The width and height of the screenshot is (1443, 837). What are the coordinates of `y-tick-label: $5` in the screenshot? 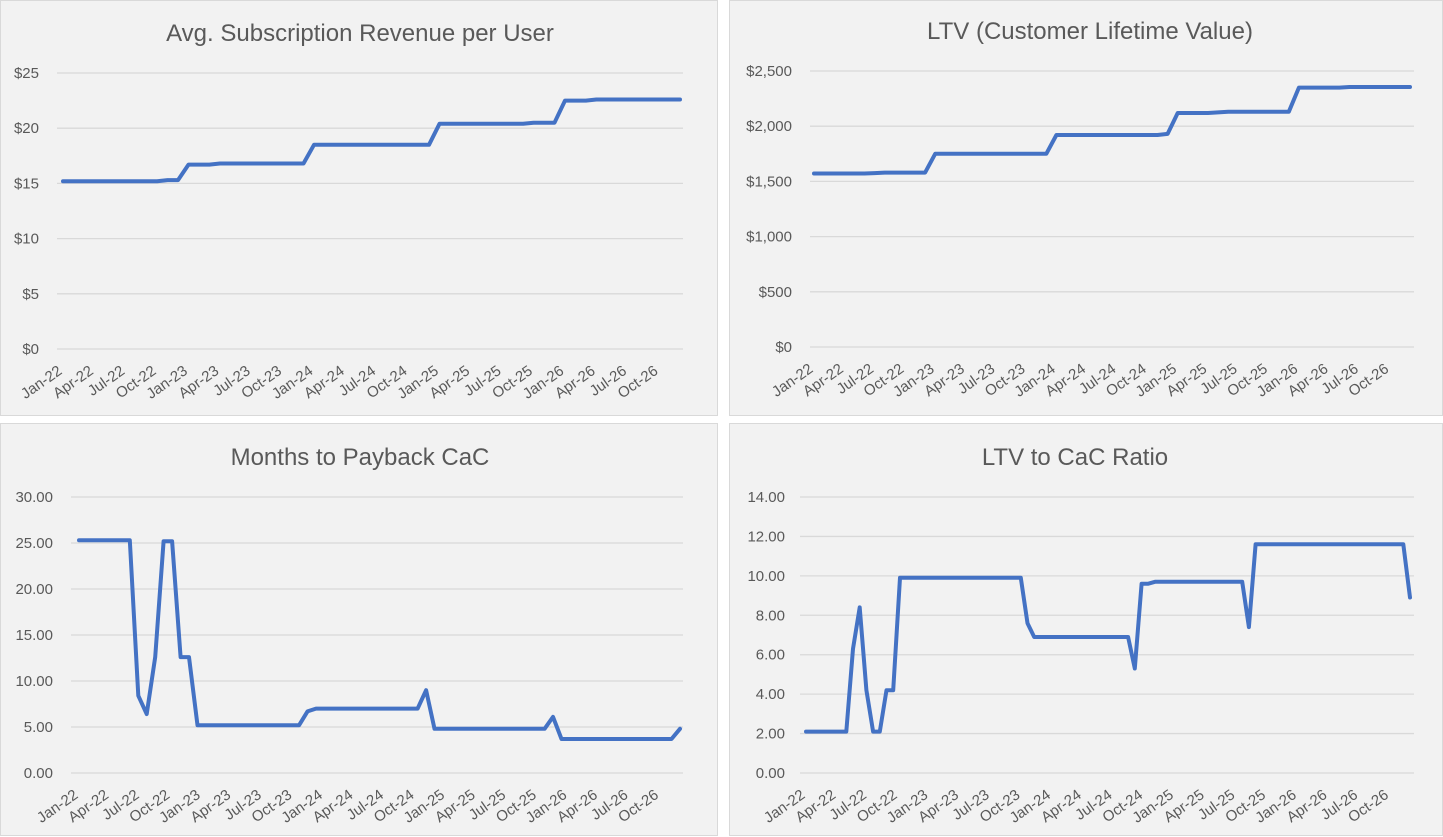 It's located at (30, 294).